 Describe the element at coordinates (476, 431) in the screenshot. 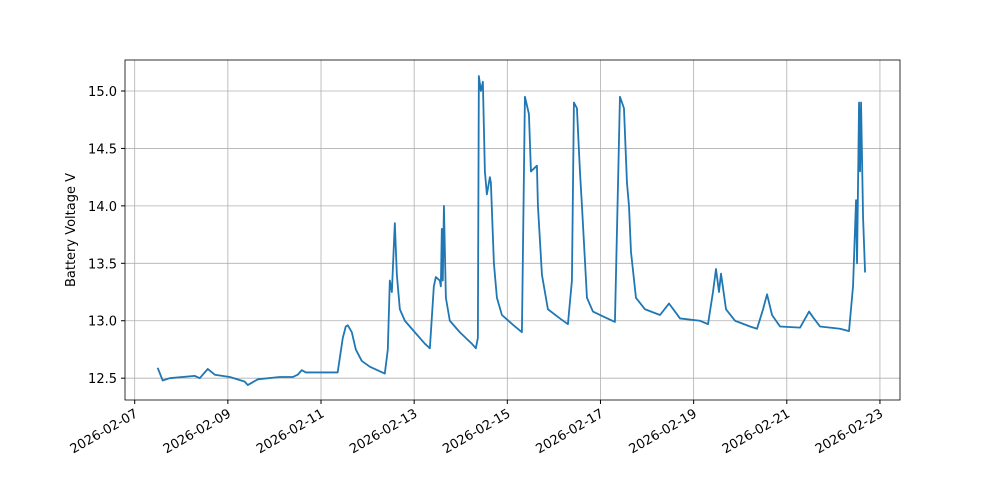

I see `x-tick-label: 2026-02-15` at that location.